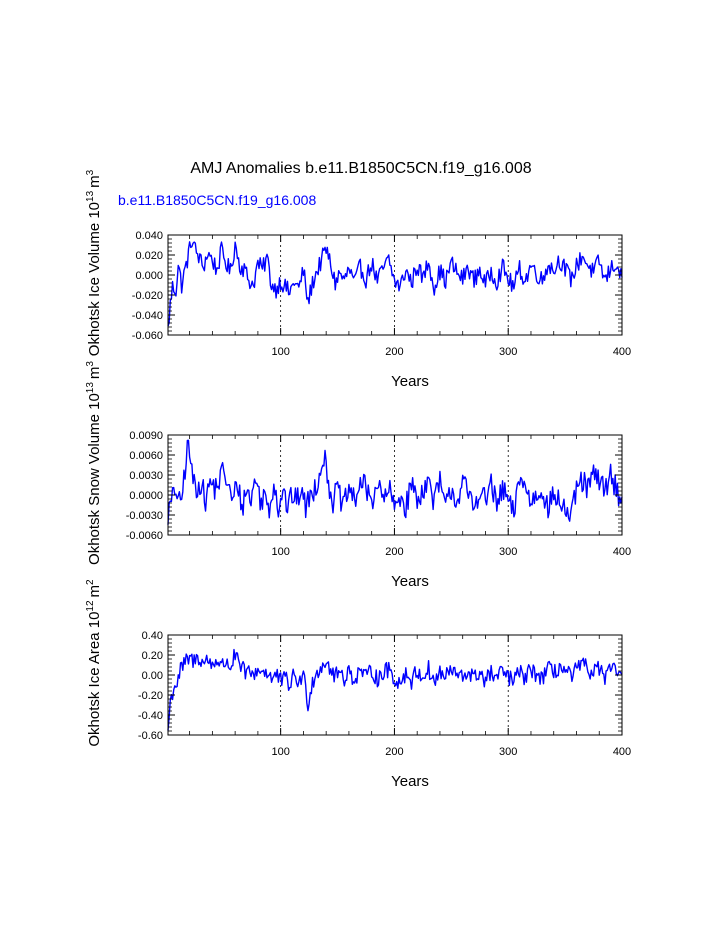  Describe the element at coordinates (144, 536) in the screenshot. I see `y-tick-label: -0.0060` at that location.